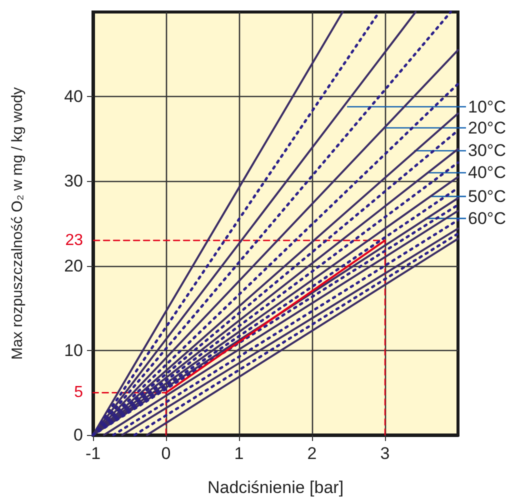 The width and height of the screenshot is (521, 504). What do you see at coordinates (487, 150) in the screenshot?
I see `annotation: 30°C` at bounding box center [487, 150].